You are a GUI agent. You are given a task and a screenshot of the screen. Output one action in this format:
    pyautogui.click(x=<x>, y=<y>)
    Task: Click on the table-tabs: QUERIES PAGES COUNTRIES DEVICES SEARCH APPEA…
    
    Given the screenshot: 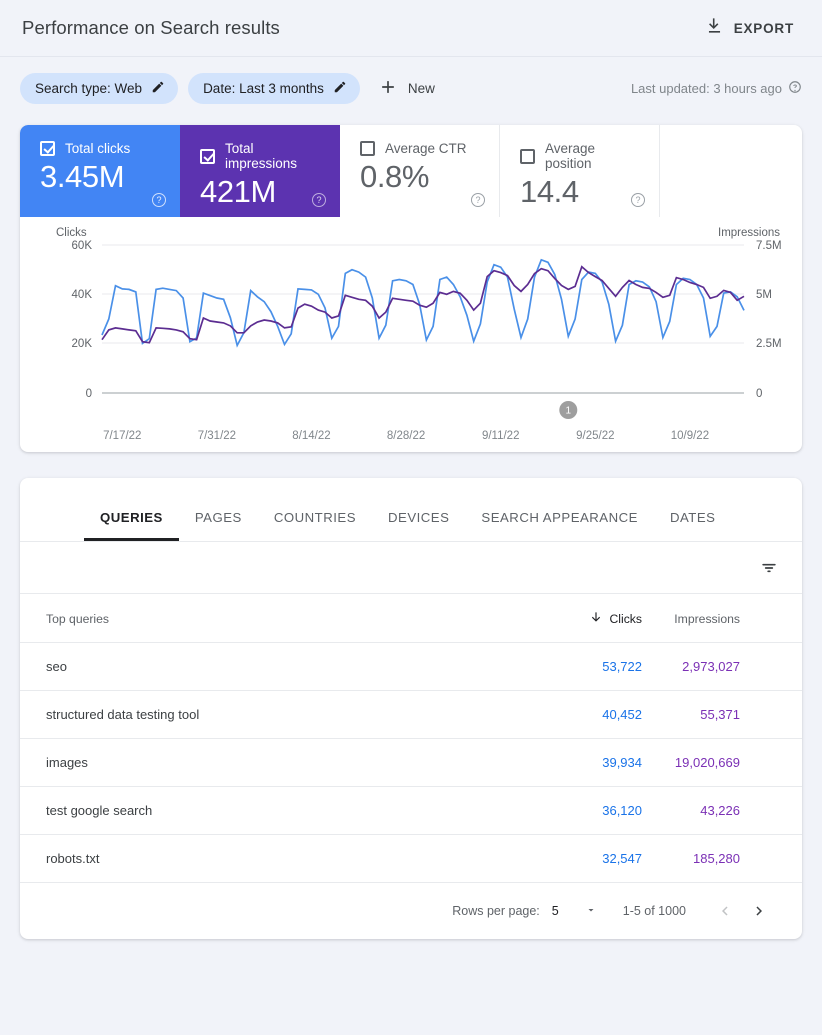 What is the action you would take?
    pyautogui.click(x=411, y=510)
    